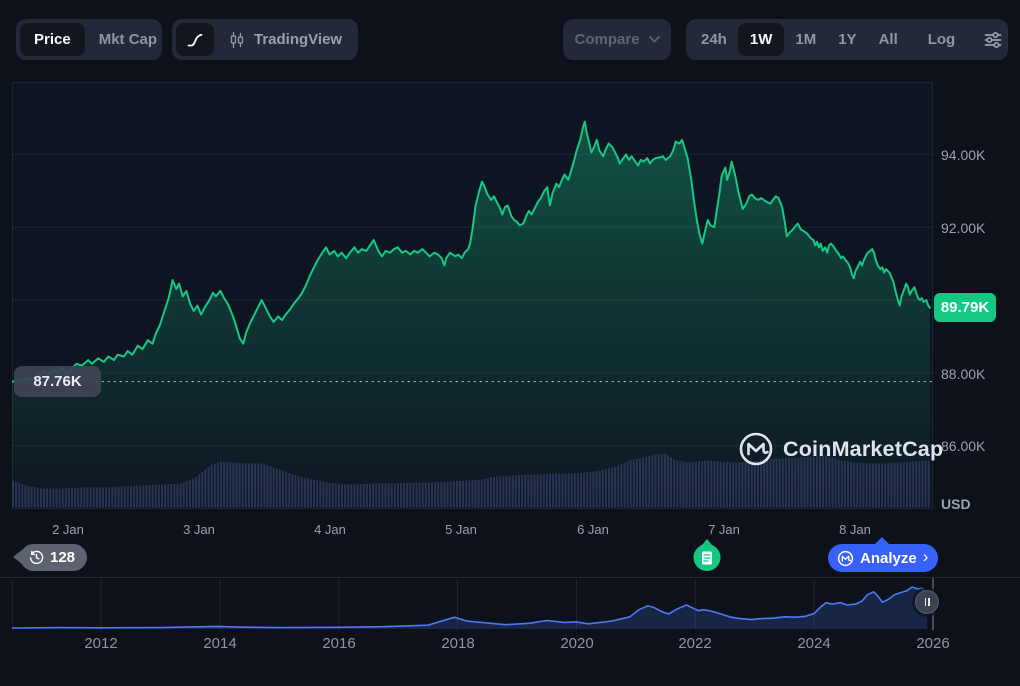  What do you see at coordinates (882, 541) in the screenshot?
I see `analyze-tooltip-arrow` at bounding box center [882, 541].